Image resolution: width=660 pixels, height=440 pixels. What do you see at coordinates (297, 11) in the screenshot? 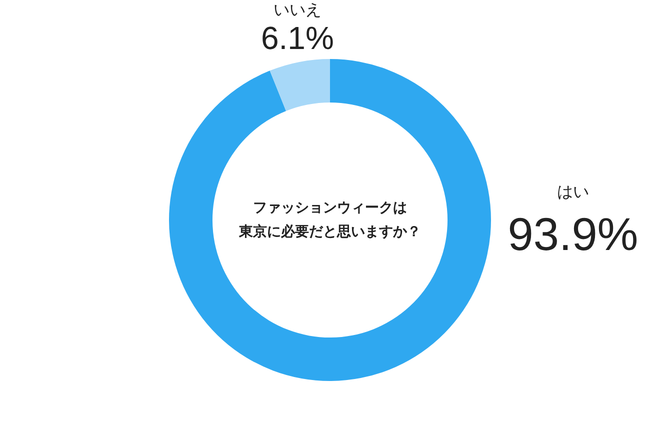
I see `slice-label: いいえ` at bounding box center [297, 11].